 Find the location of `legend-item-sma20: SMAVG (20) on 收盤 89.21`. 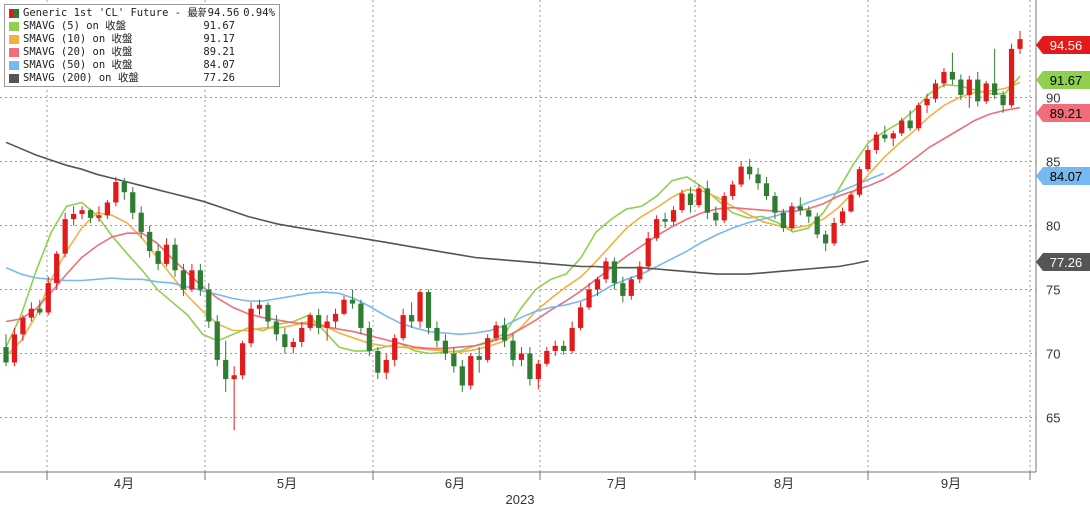

legend-item-sma20: SMAVG (20) on 收盤 89.21 is located at coordinates (142, 52).